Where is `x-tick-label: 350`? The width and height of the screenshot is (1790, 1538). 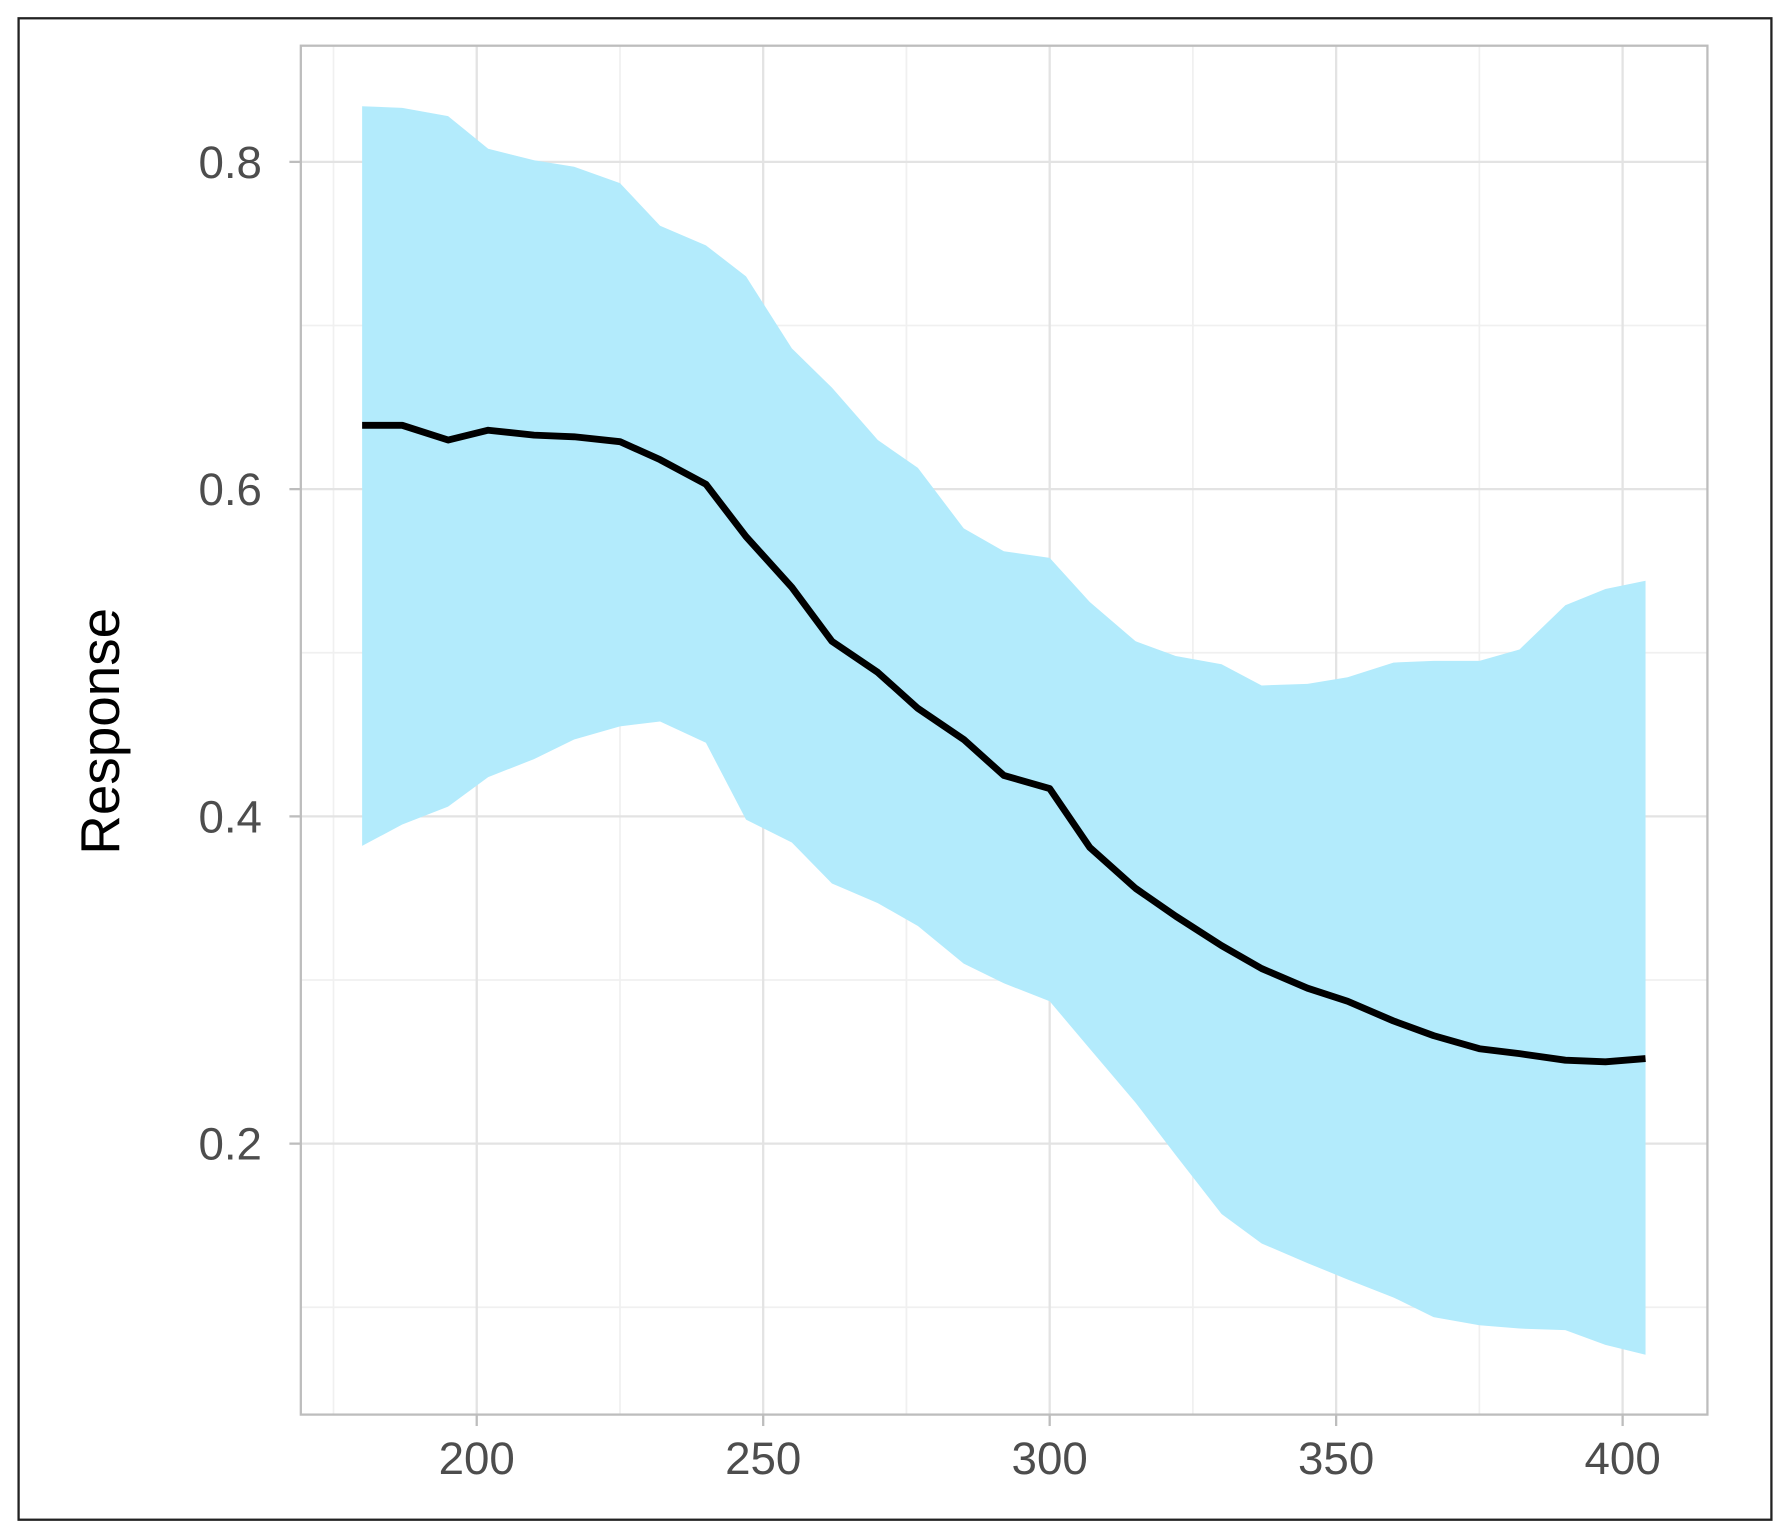
x-tick-label: 350 is located at coordinates (1336, 1458).